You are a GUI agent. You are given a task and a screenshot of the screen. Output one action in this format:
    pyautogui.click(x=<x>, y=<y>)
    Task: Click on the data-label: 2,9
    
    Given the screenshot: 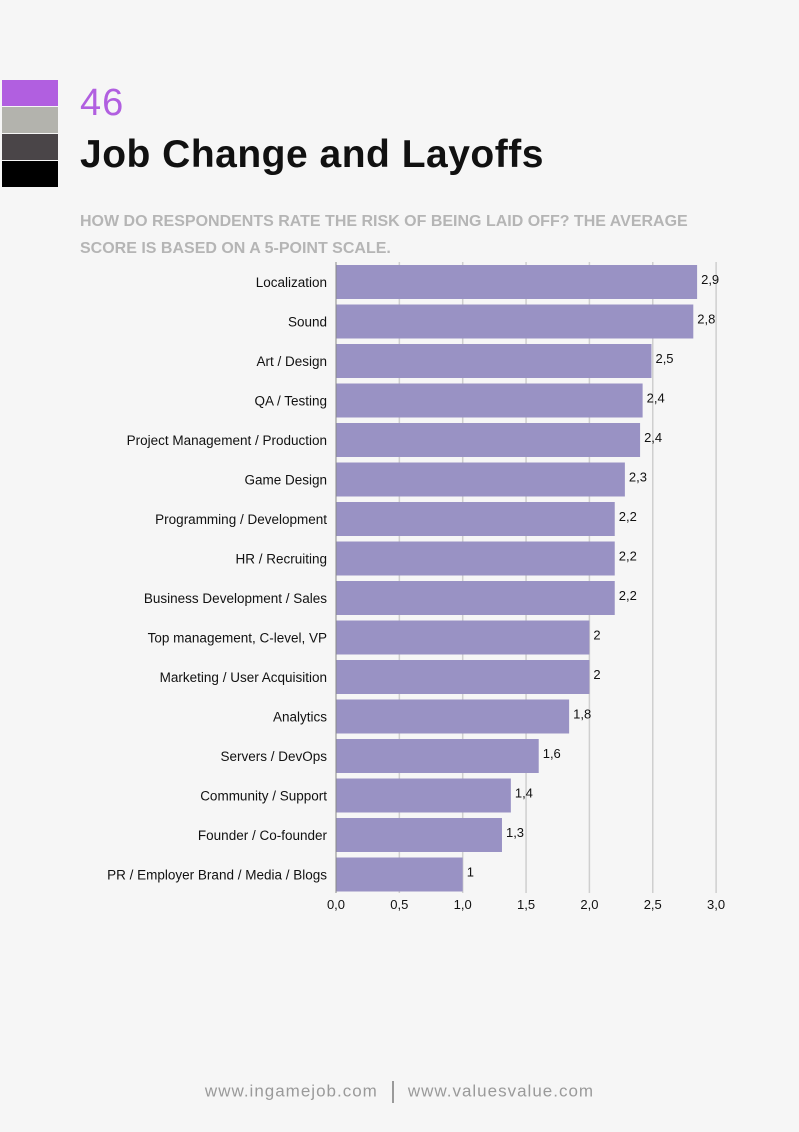 What is the action you would take?
    pyautogui.click(x=710, y=279)
    